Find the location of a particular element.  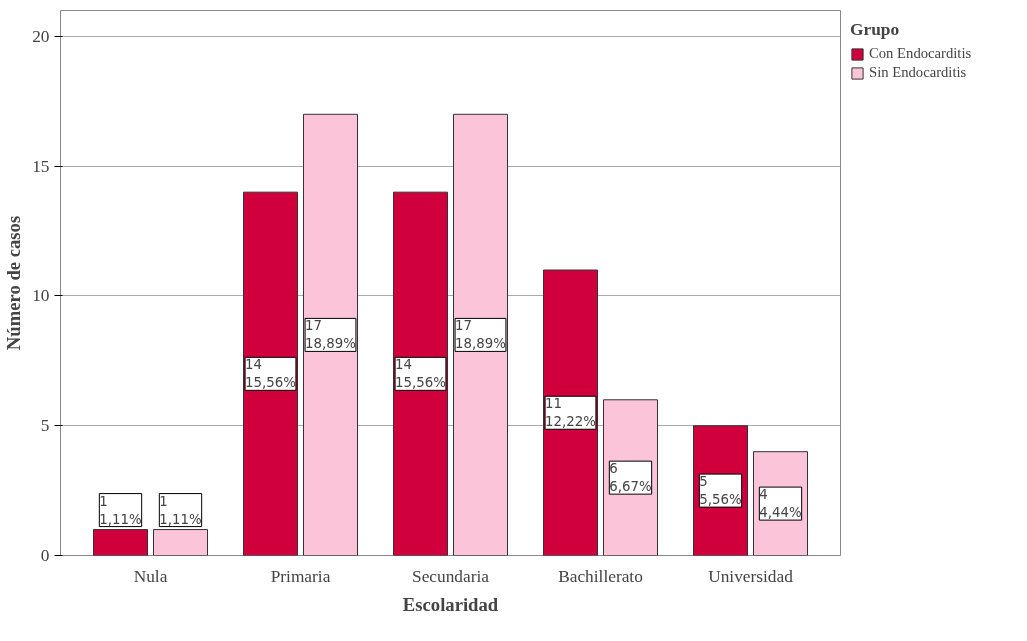

y-axis-title: Número de casos is located at coordinates (14, 283).